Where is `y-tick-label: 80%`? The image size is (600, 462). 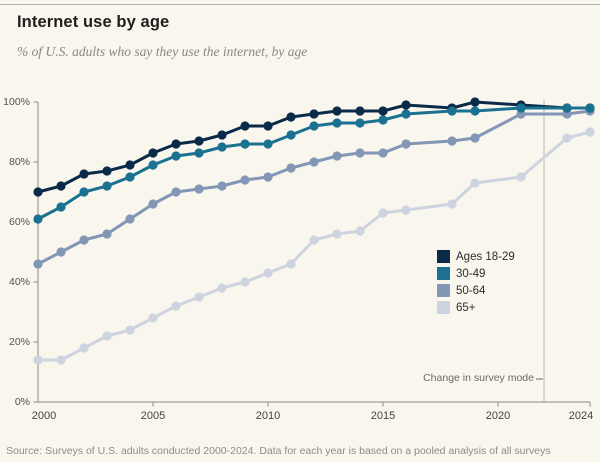
y-tick-label: 80% is located at coordinates (19, 162).